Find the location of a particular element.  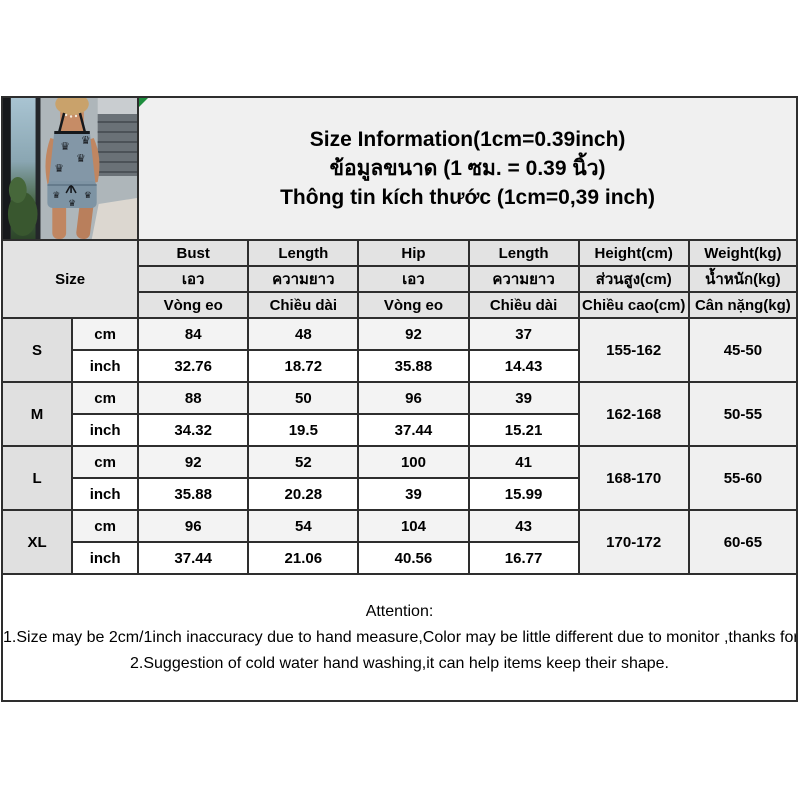

col-header-hip-en: Hip is located at coordinates (413, 253).